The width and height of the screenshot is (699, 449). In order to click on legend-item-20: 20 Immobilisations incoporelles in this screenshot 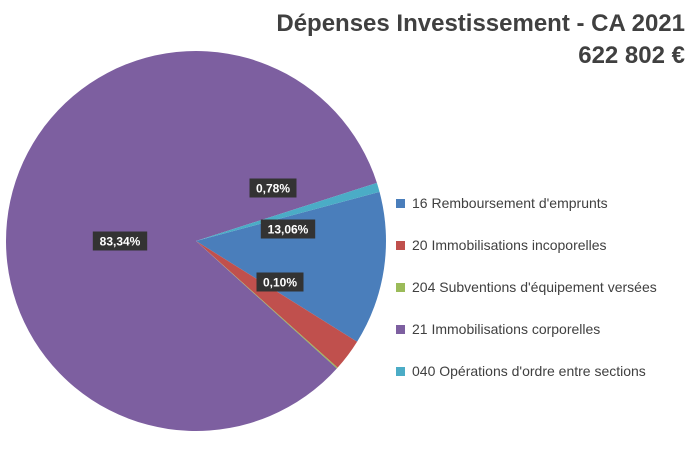, I will do `click(526, 245)`.